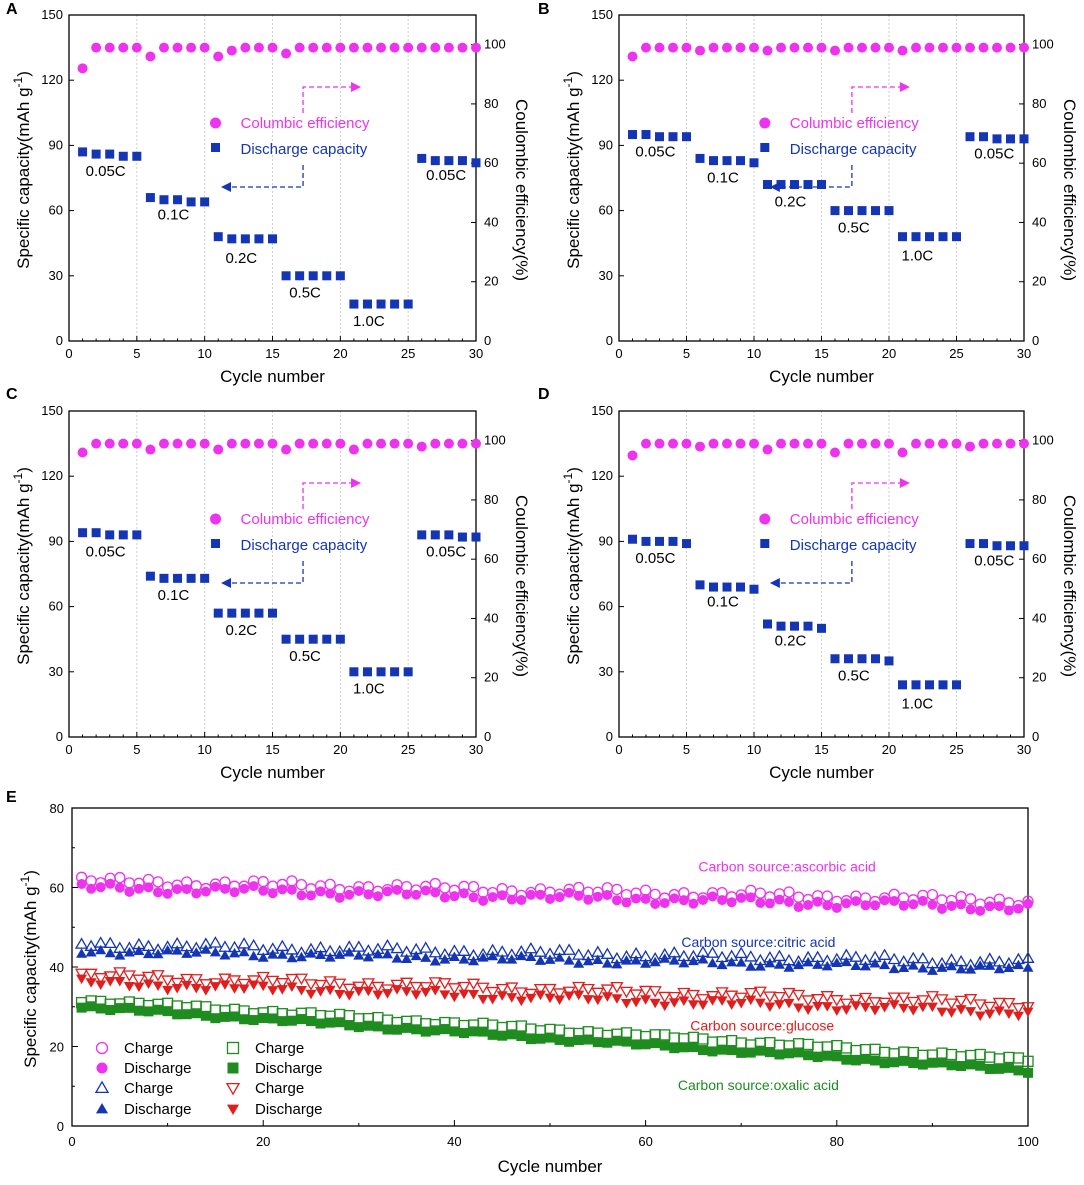 The height and width of the screenshot is (1185, 1084). Describe the element at coordinates (645, 1141) in the screenshot. I see `x-tick-label: 60` at that location.